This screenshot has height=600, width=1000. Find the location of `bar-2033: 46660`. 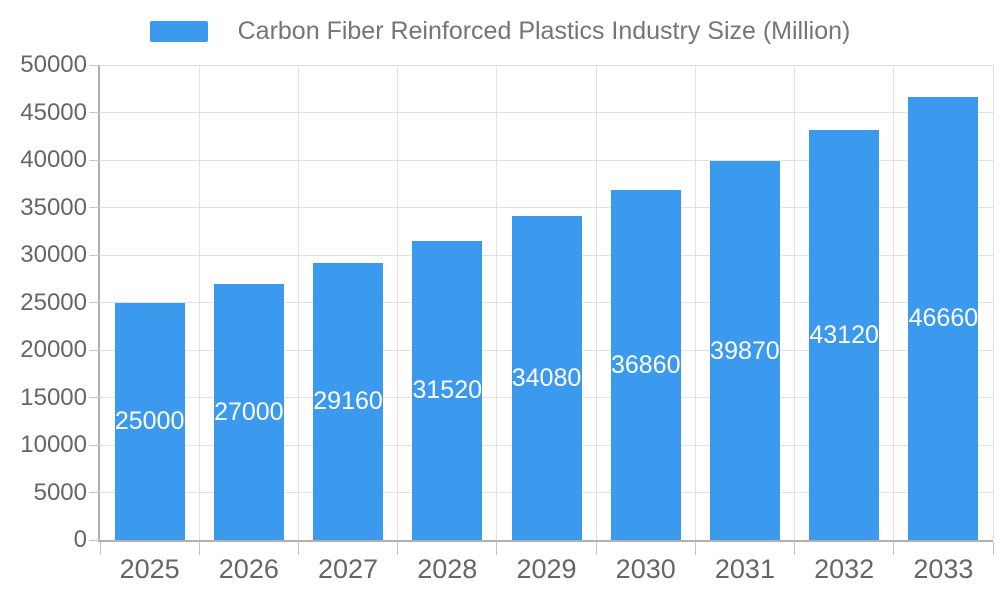

bar-2033: 46660 is located at coordinates (943, 318).